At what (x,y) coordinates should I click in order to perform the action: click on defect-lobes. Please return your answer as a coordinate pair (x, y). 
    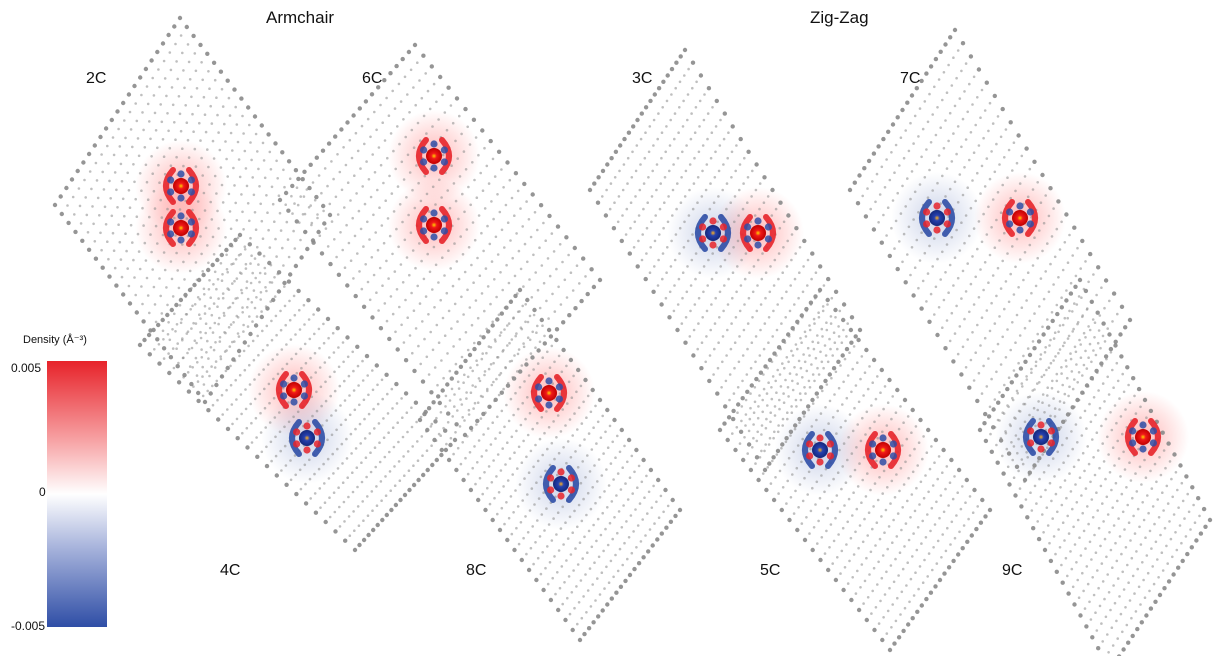
    Looking at the image, I should click on (434, 225).